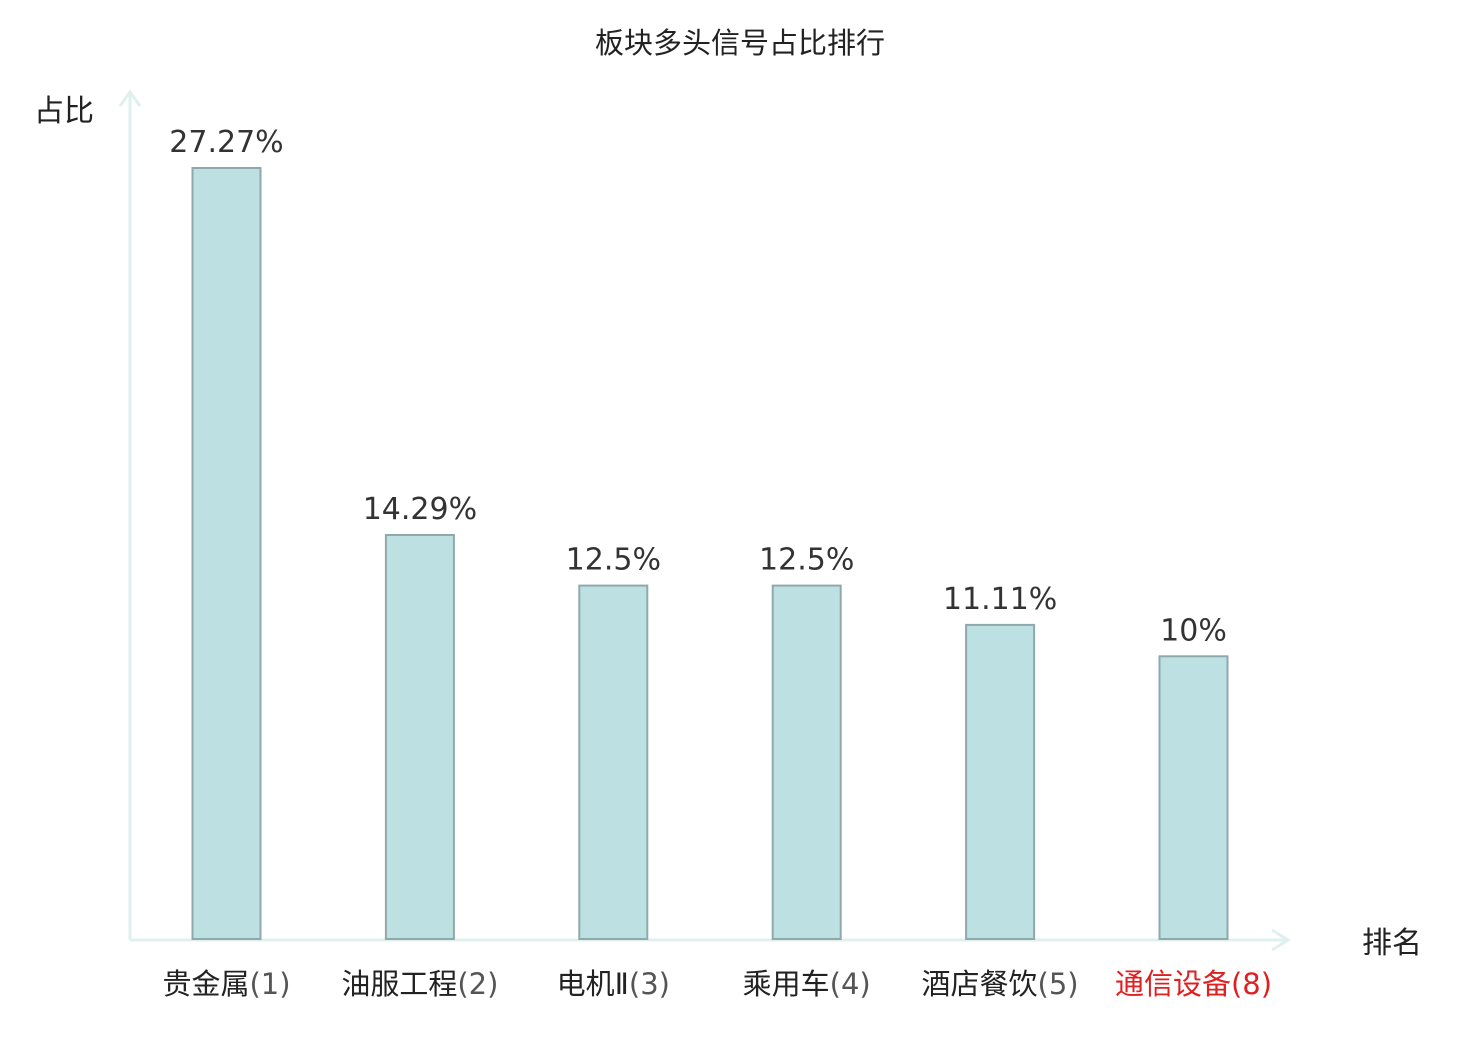 This screenshot has width=1480, height=1044. What do you see at coordinates (477, 984) in the screenshot?
I see `category-rank: (2)` at bounding box center [477, 984].